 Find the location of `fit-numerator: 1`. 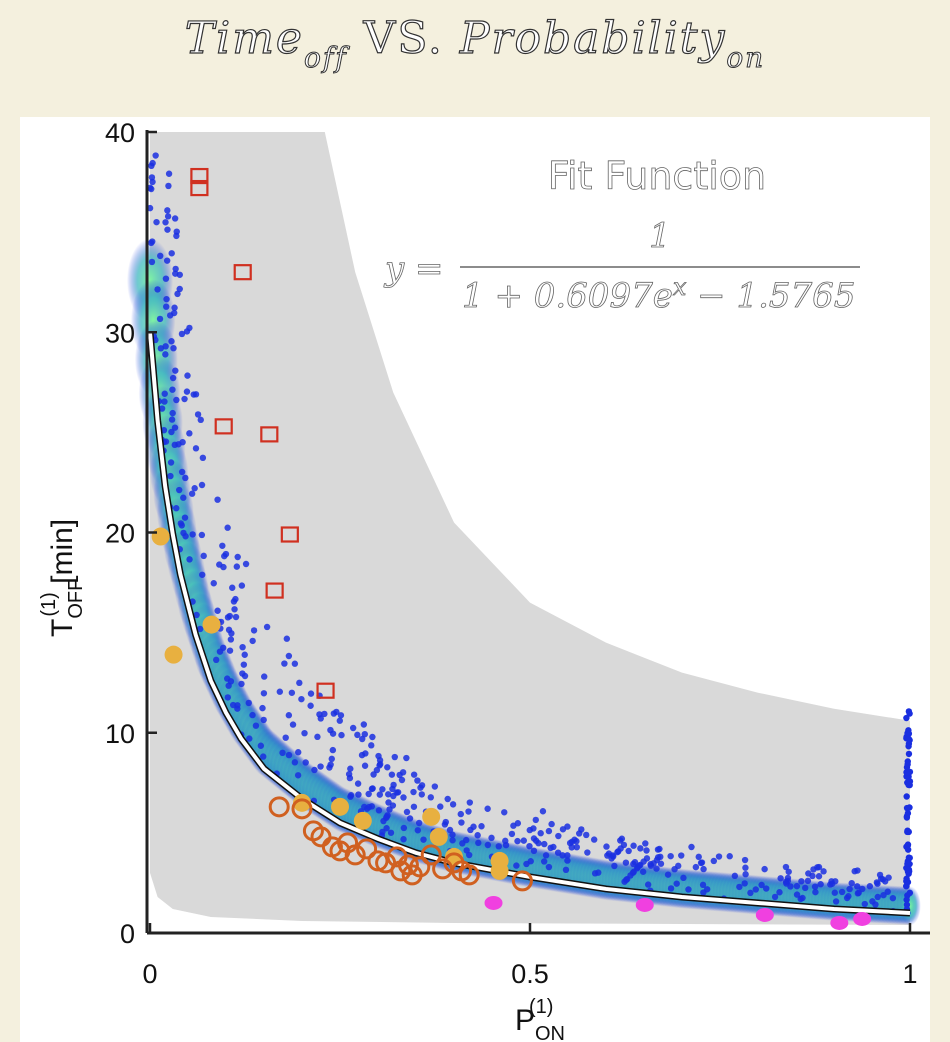

fit-numerator: 1 is located at coordinates (660, 236).